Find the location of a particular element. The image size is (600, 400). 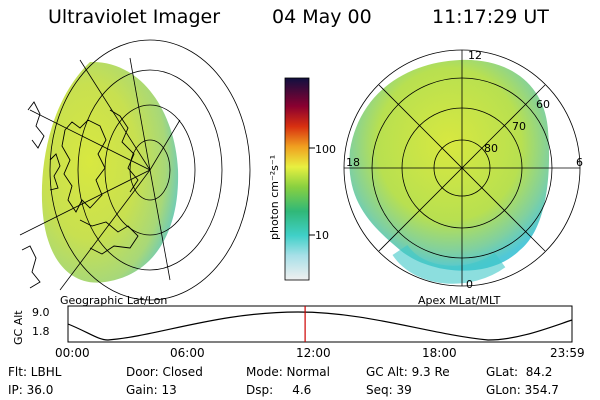

mlt-label-12: 12 is located at coordinates (475, 55).